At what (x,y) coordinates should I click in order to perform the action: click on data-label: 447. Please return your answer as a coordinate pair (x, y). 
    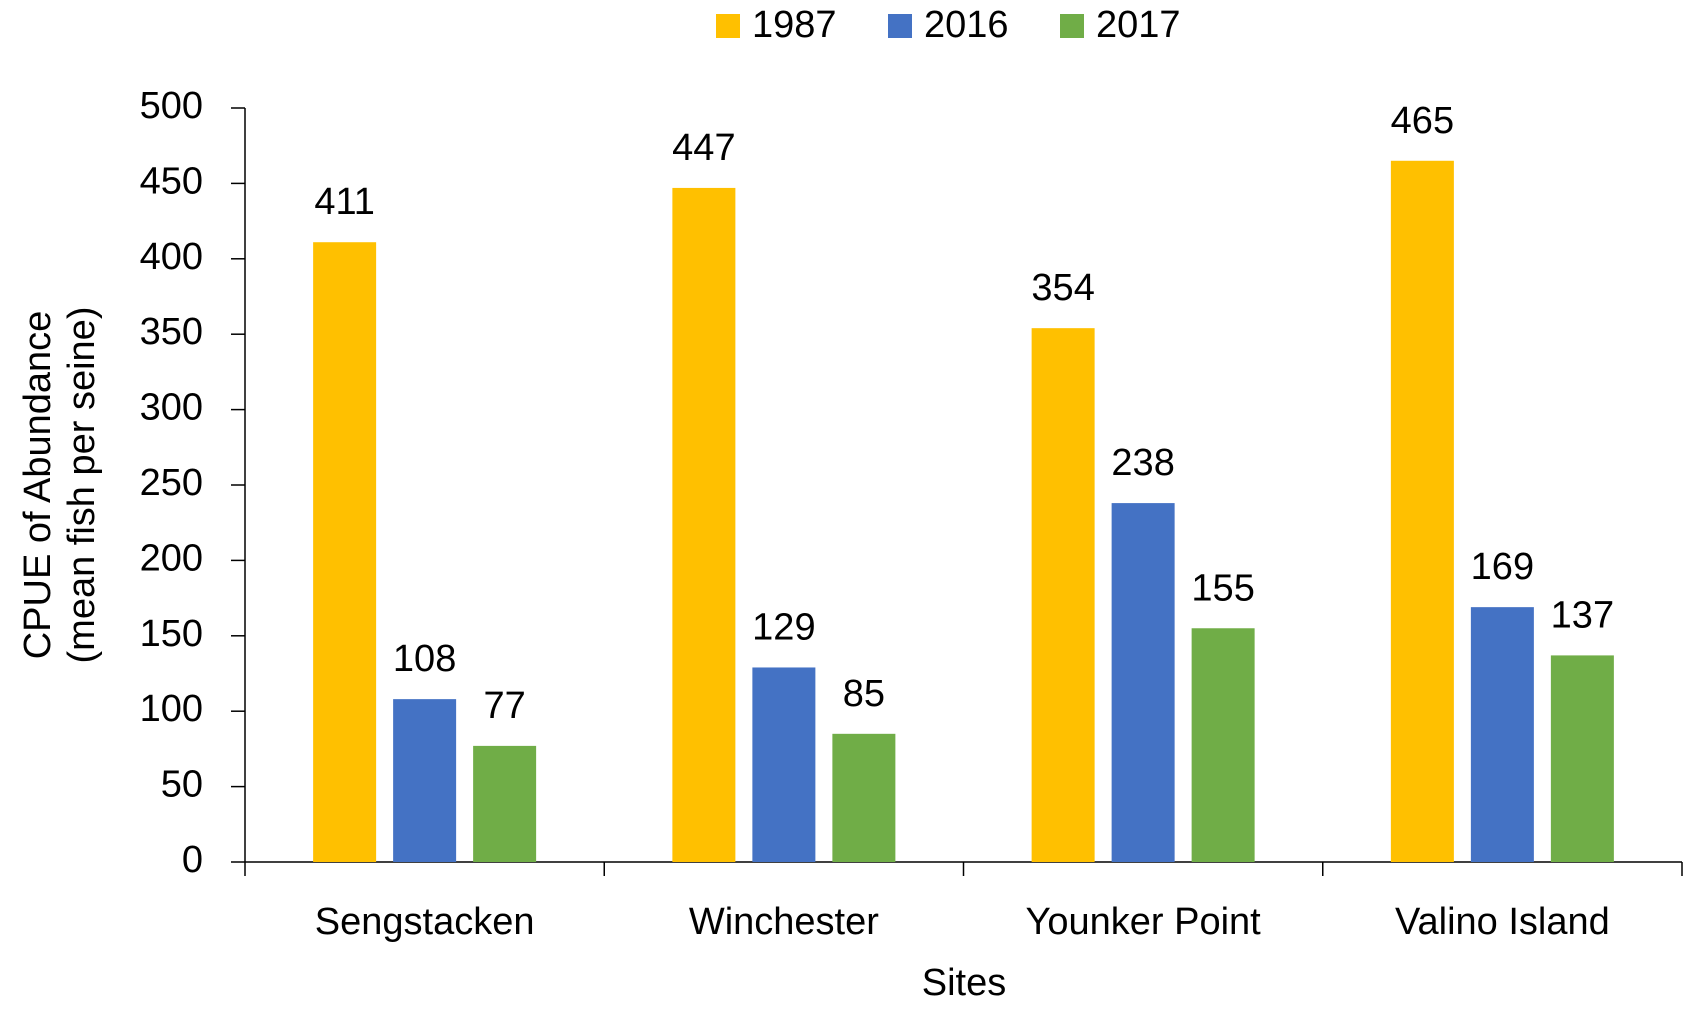
    Looking at the image, I should click on (703, 148).